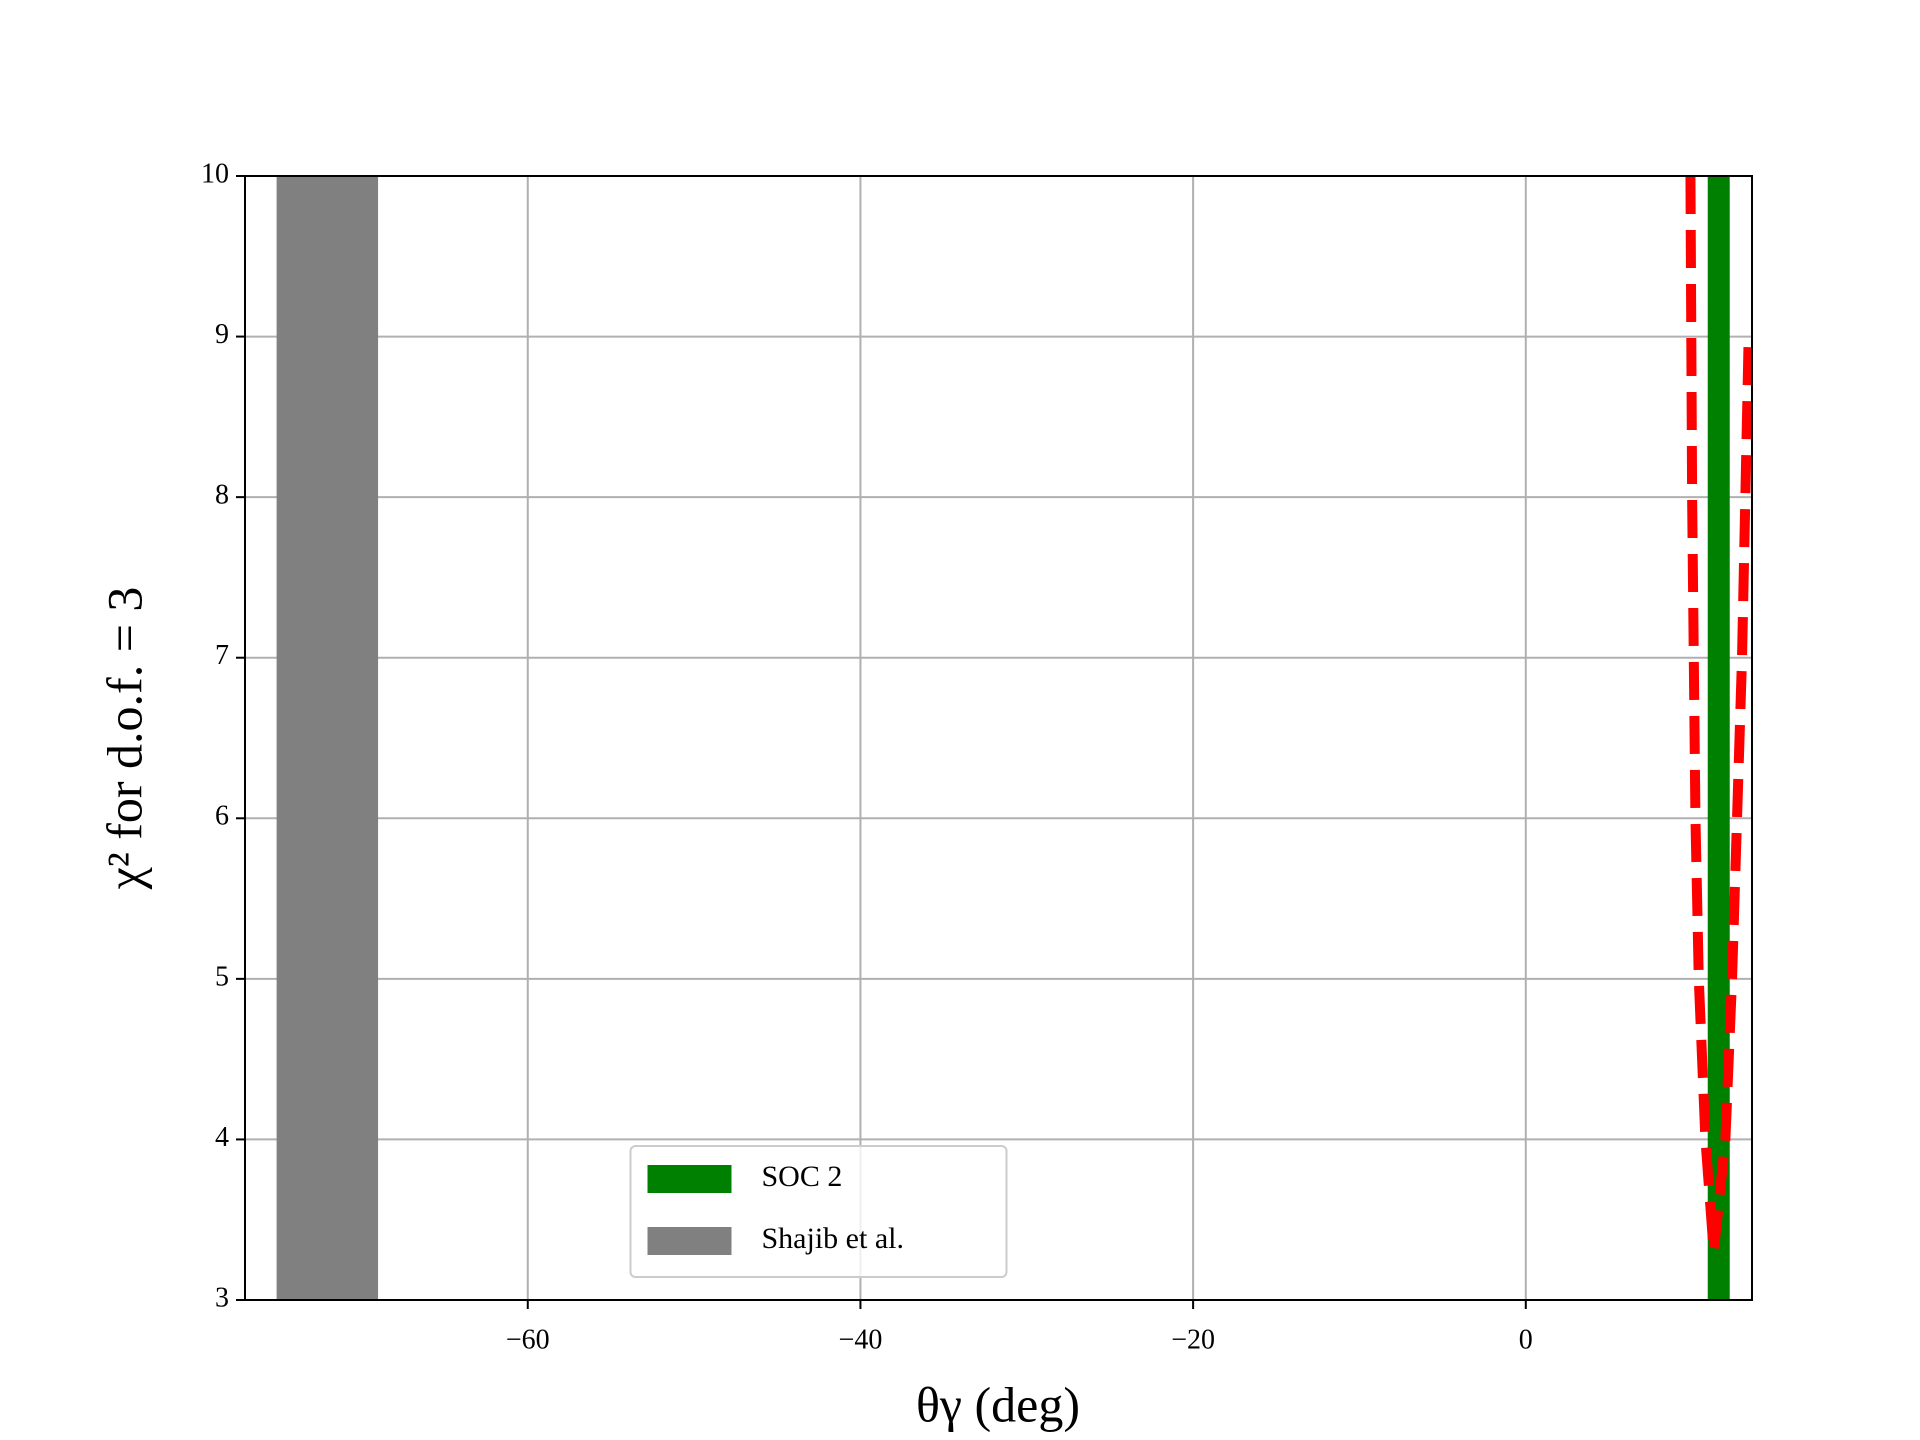 This screenshot has width=1920, height=1440. I want to click on legend-text: SOC 2, so click(802, 1176).